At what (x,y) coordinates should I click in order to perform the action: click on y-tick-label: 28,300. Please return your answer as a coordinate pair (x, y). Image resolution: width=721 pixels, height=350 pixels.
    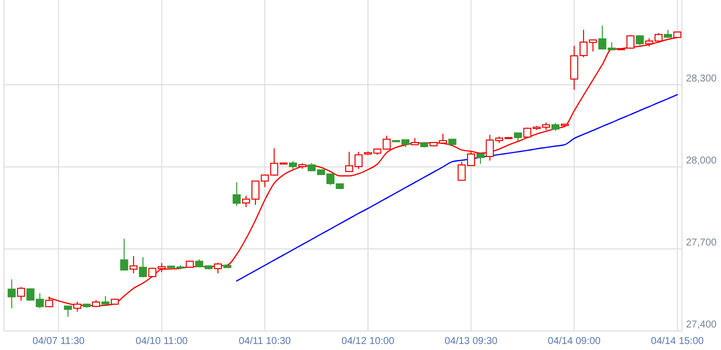
    Looking at the image, I should click on (702, 78).